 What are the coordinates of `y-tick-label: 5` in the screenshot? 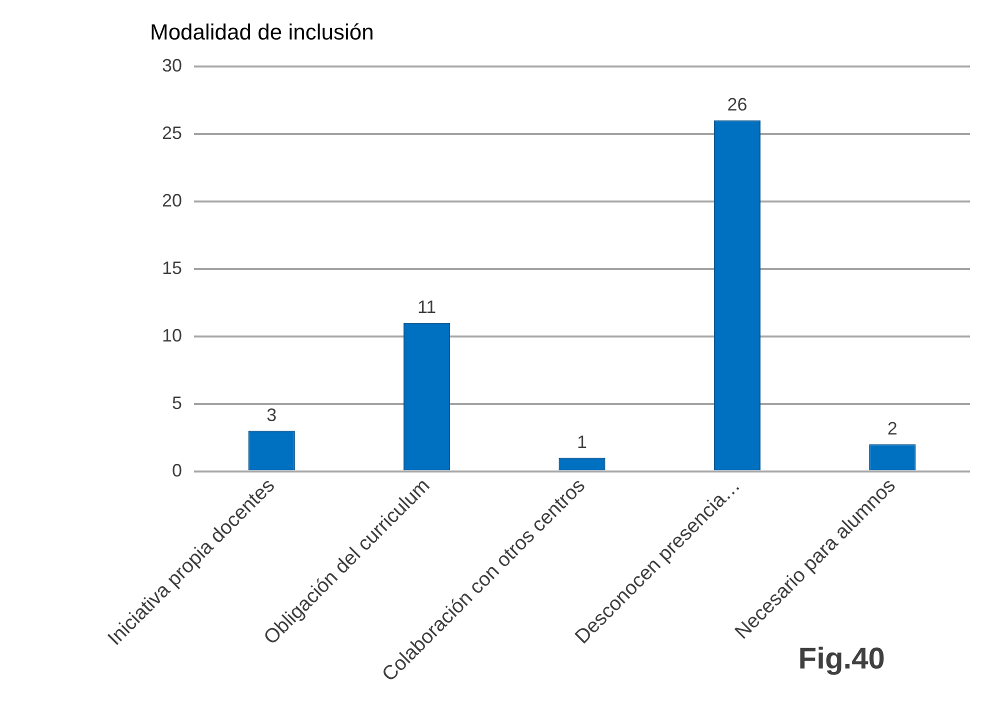 It's located at (177, 402).